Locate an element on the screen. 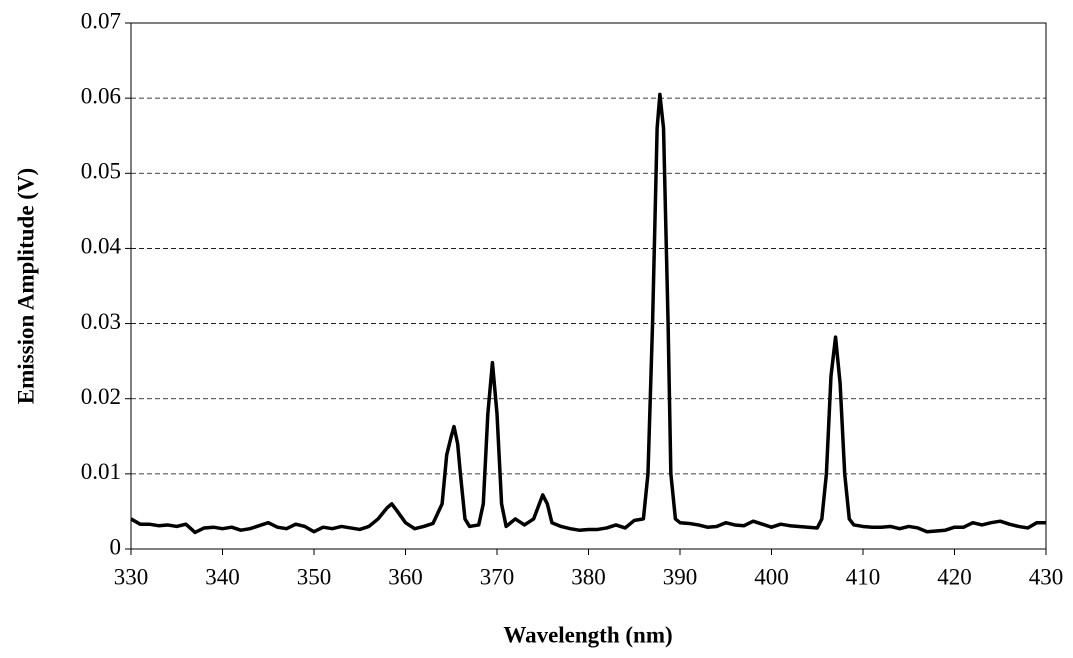 Image resolution: width=1073 pixels, height=658 pixels. x-tick-label: 420 is located at coordinates (954, 576).